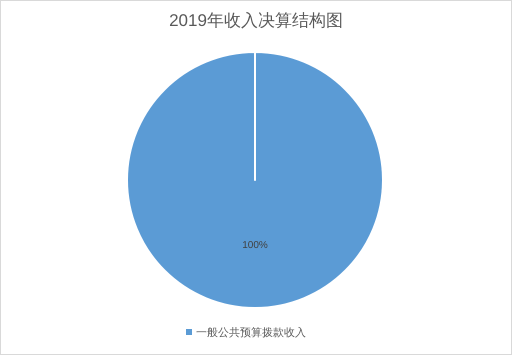 This screenshot has width=512, height=355. Describe the element at coordinates (255, 245) in the screenshot. I see `data-label: 100%` at that location.